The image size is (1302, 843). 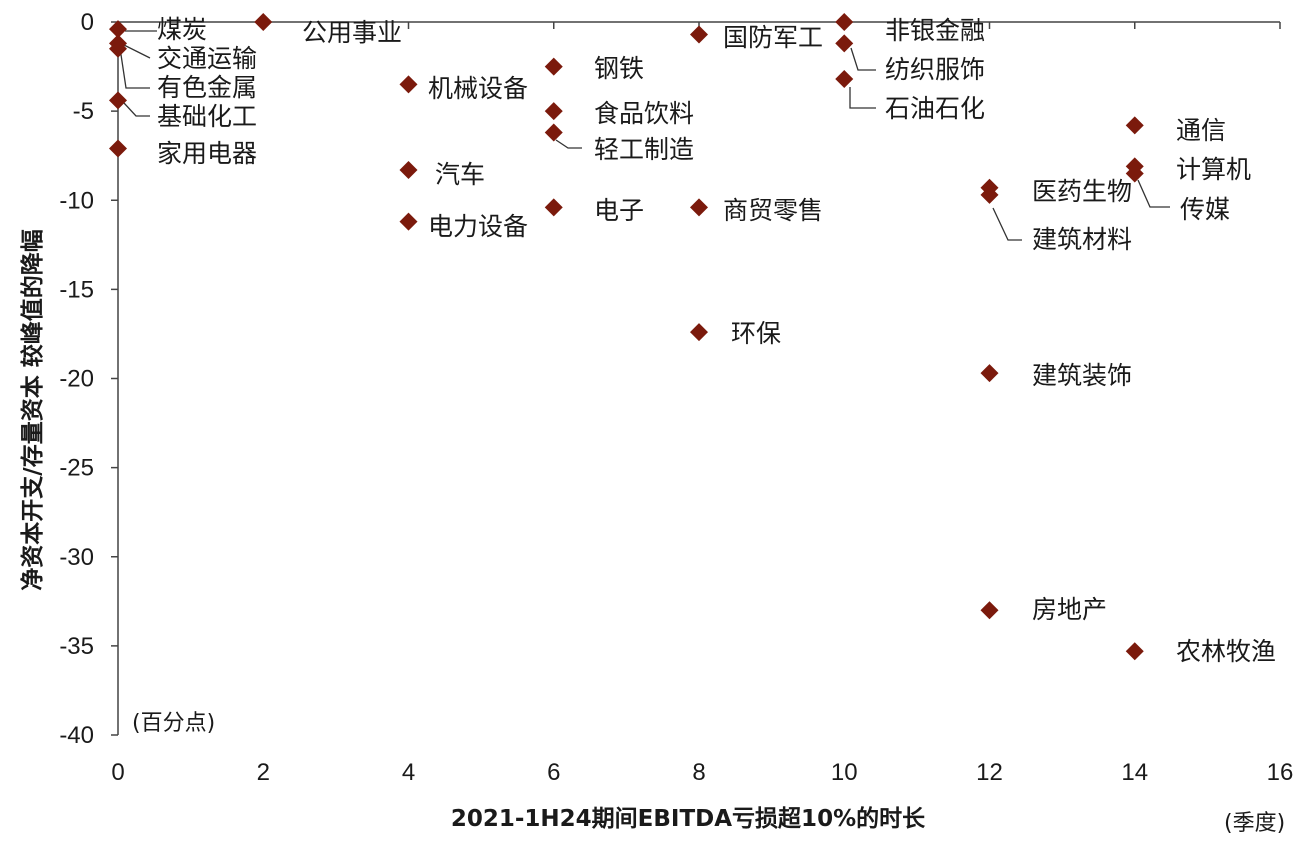 I want to click on x-tick-label: 14, so click(x=1134, y=772).